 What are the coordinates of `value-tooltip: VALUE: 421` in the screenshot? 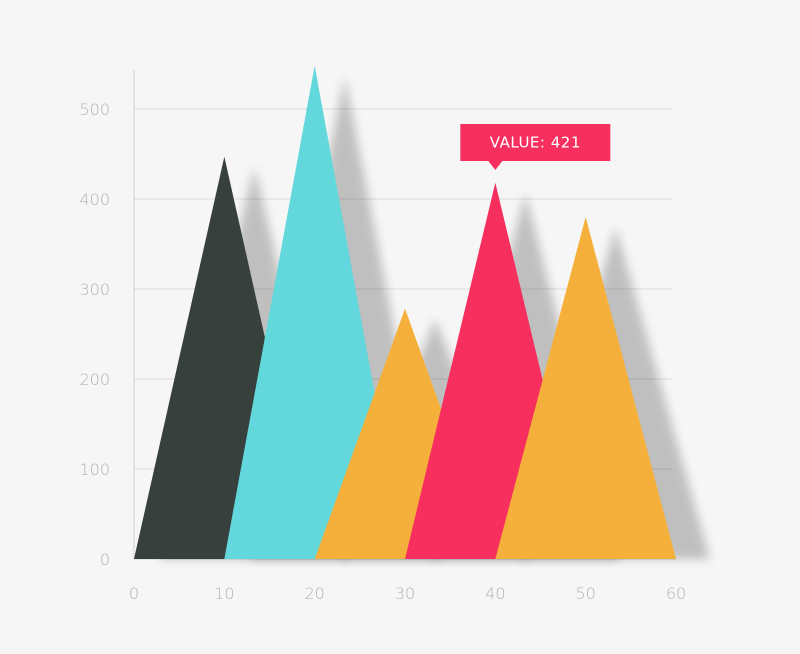 It's located at (535, 147).